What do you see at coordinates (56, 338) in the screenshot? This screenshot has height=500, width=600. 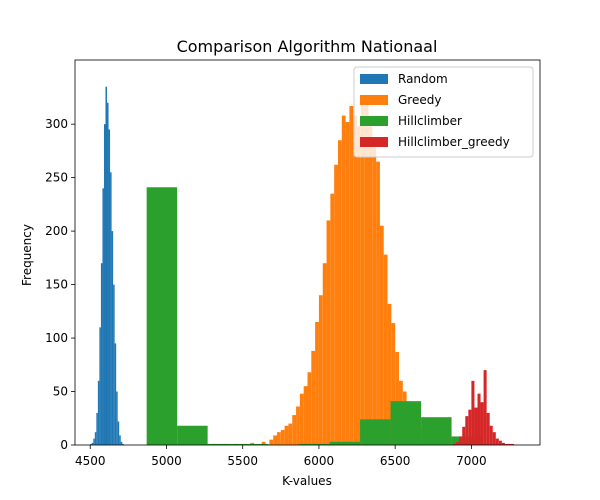 I see `y-tick-label: 100` at bounding box center [56, 338].